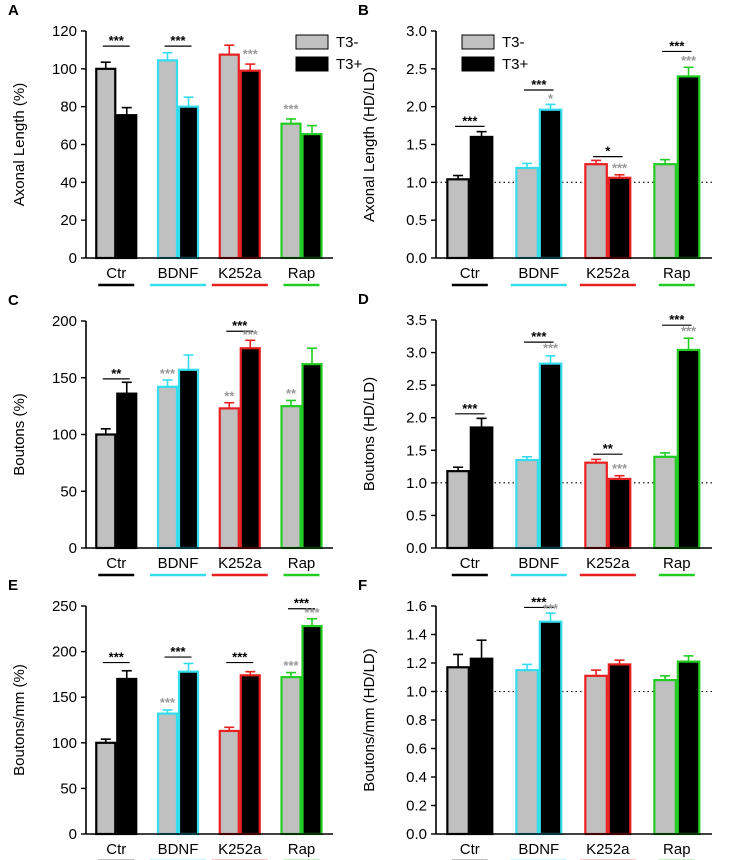 The image size is (744, 860). I want to click on y-tick-label: 2.5, so click(416, 69).